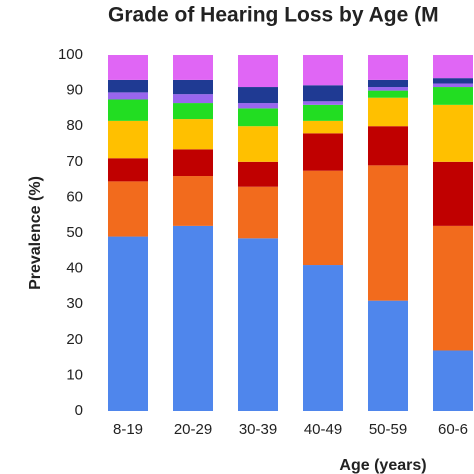 The width and height of the screenshot is (474, 474). What do you see at coordinates (453, 429) in the screenshot?
I see `x-tick-label: 60-6` at bounding box center [453, 429].